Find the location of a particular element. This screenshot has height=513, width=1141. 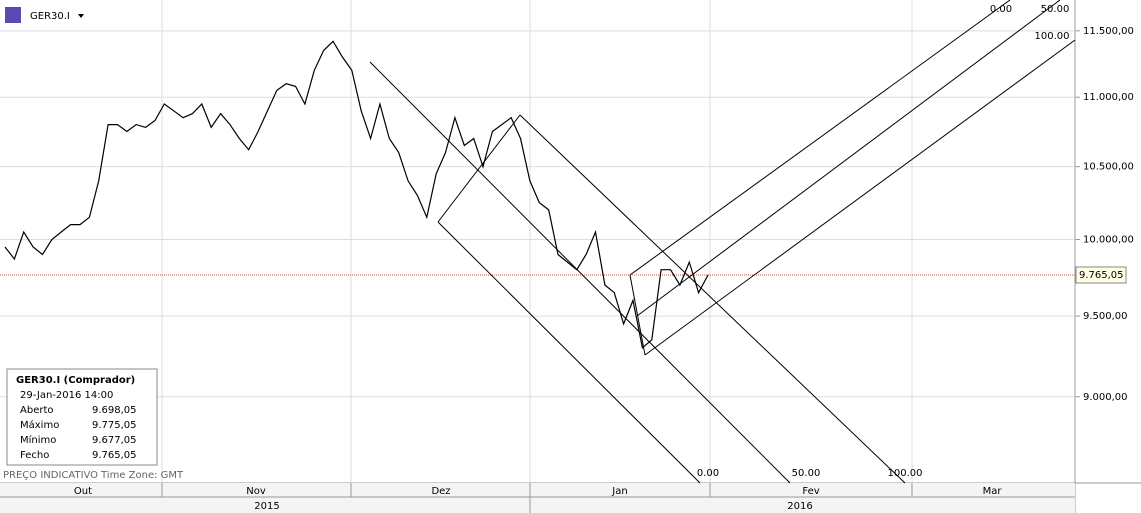

y-tick-label: 9.000,00 is located at coordinates (1105, 397).